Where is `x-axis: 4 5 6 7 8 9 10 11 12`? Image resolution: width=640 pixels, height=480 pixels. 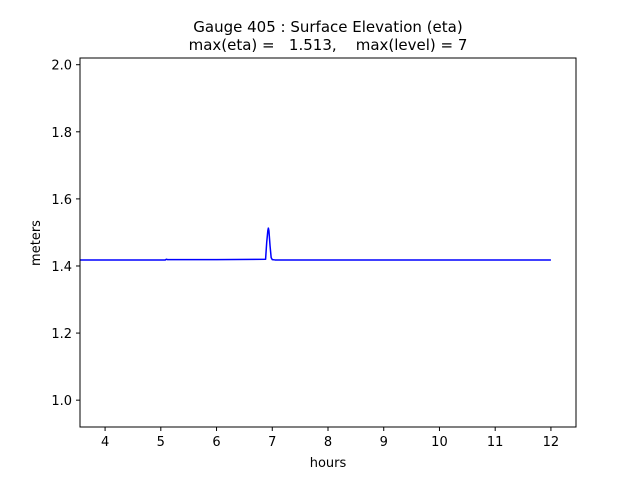
x-axis: 4 5 6 7 8 9 10 11 12 is located at coordinates (330, 438).